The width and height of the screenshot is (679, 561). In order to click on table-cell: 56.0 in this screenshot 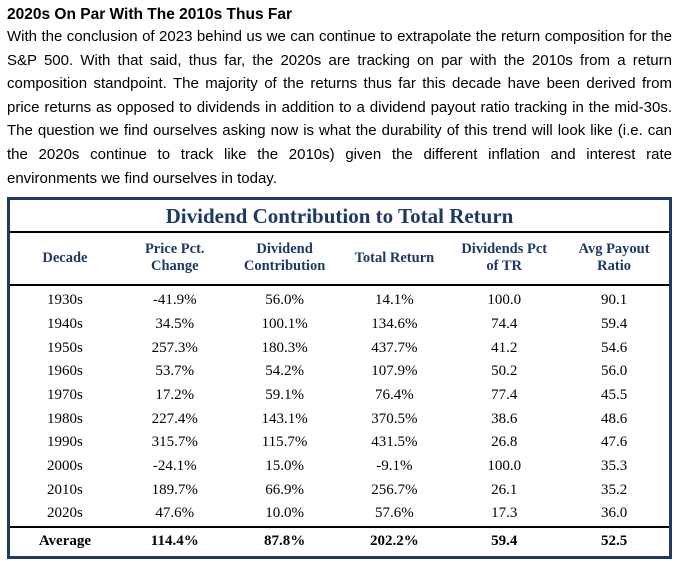, I will do `click(614, 371)`.